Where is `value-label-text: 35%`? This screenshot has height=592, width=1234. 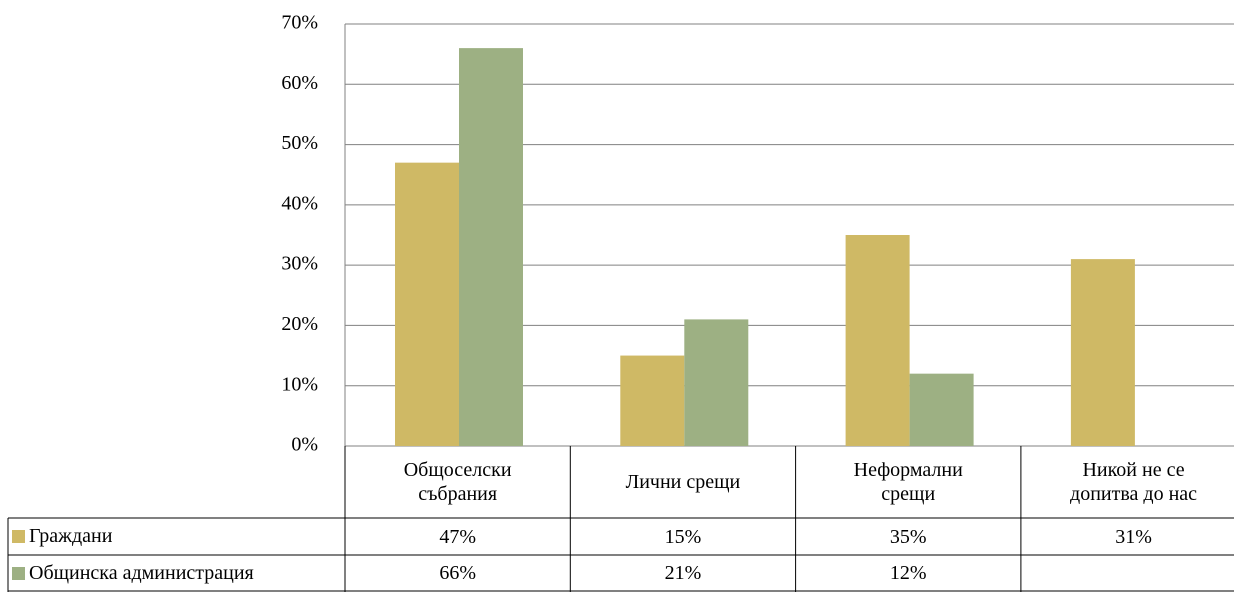 value-label-text: 35% is located at coordinates (908, 536).